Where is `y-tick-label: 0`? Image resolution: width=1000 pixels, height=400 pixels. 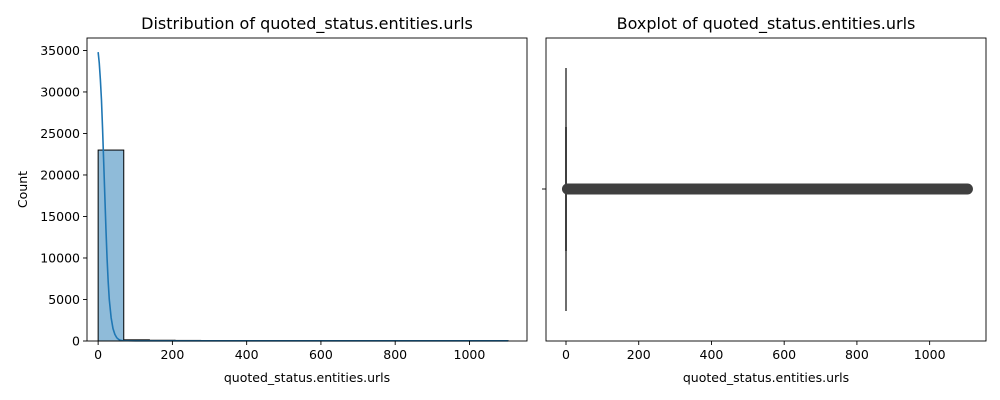
y-tick-label: 0 is located at coordinates (76, 341).